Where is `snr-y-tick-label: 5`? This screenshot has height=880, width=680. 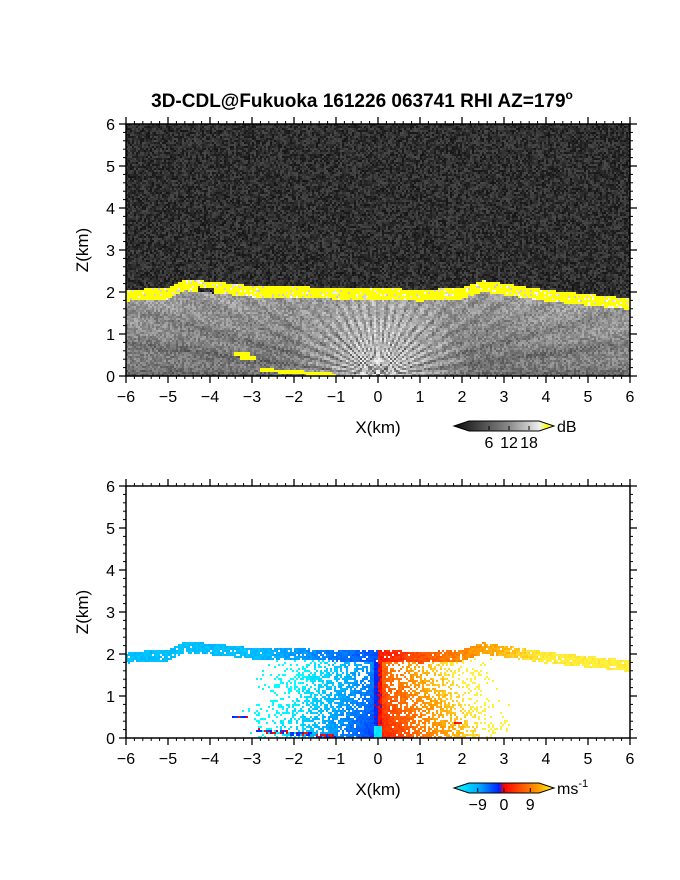
snr-y-tick-label: 5 is located at coordinates (110, 167).